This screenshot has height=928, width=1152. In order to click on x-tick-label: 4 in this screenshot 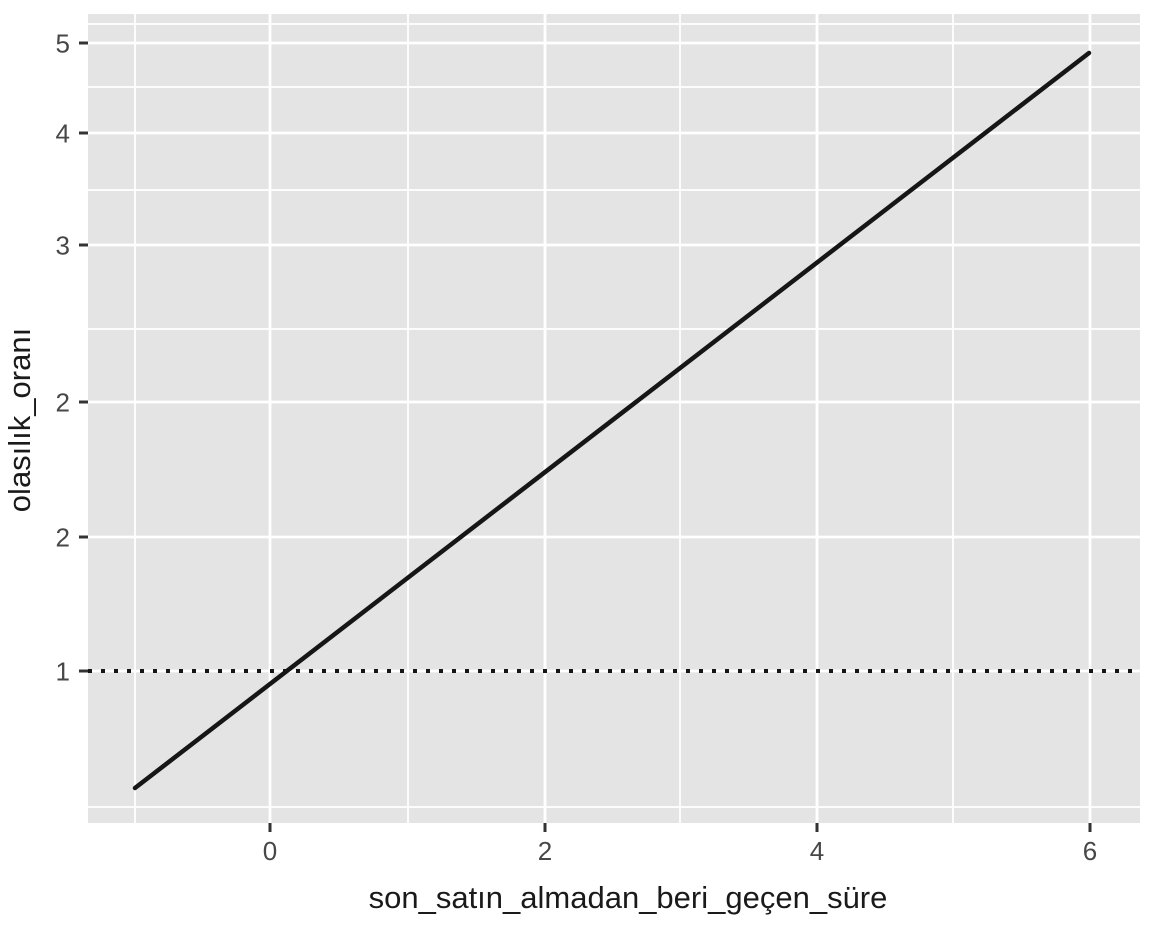, I will do `click(817, 851)`.